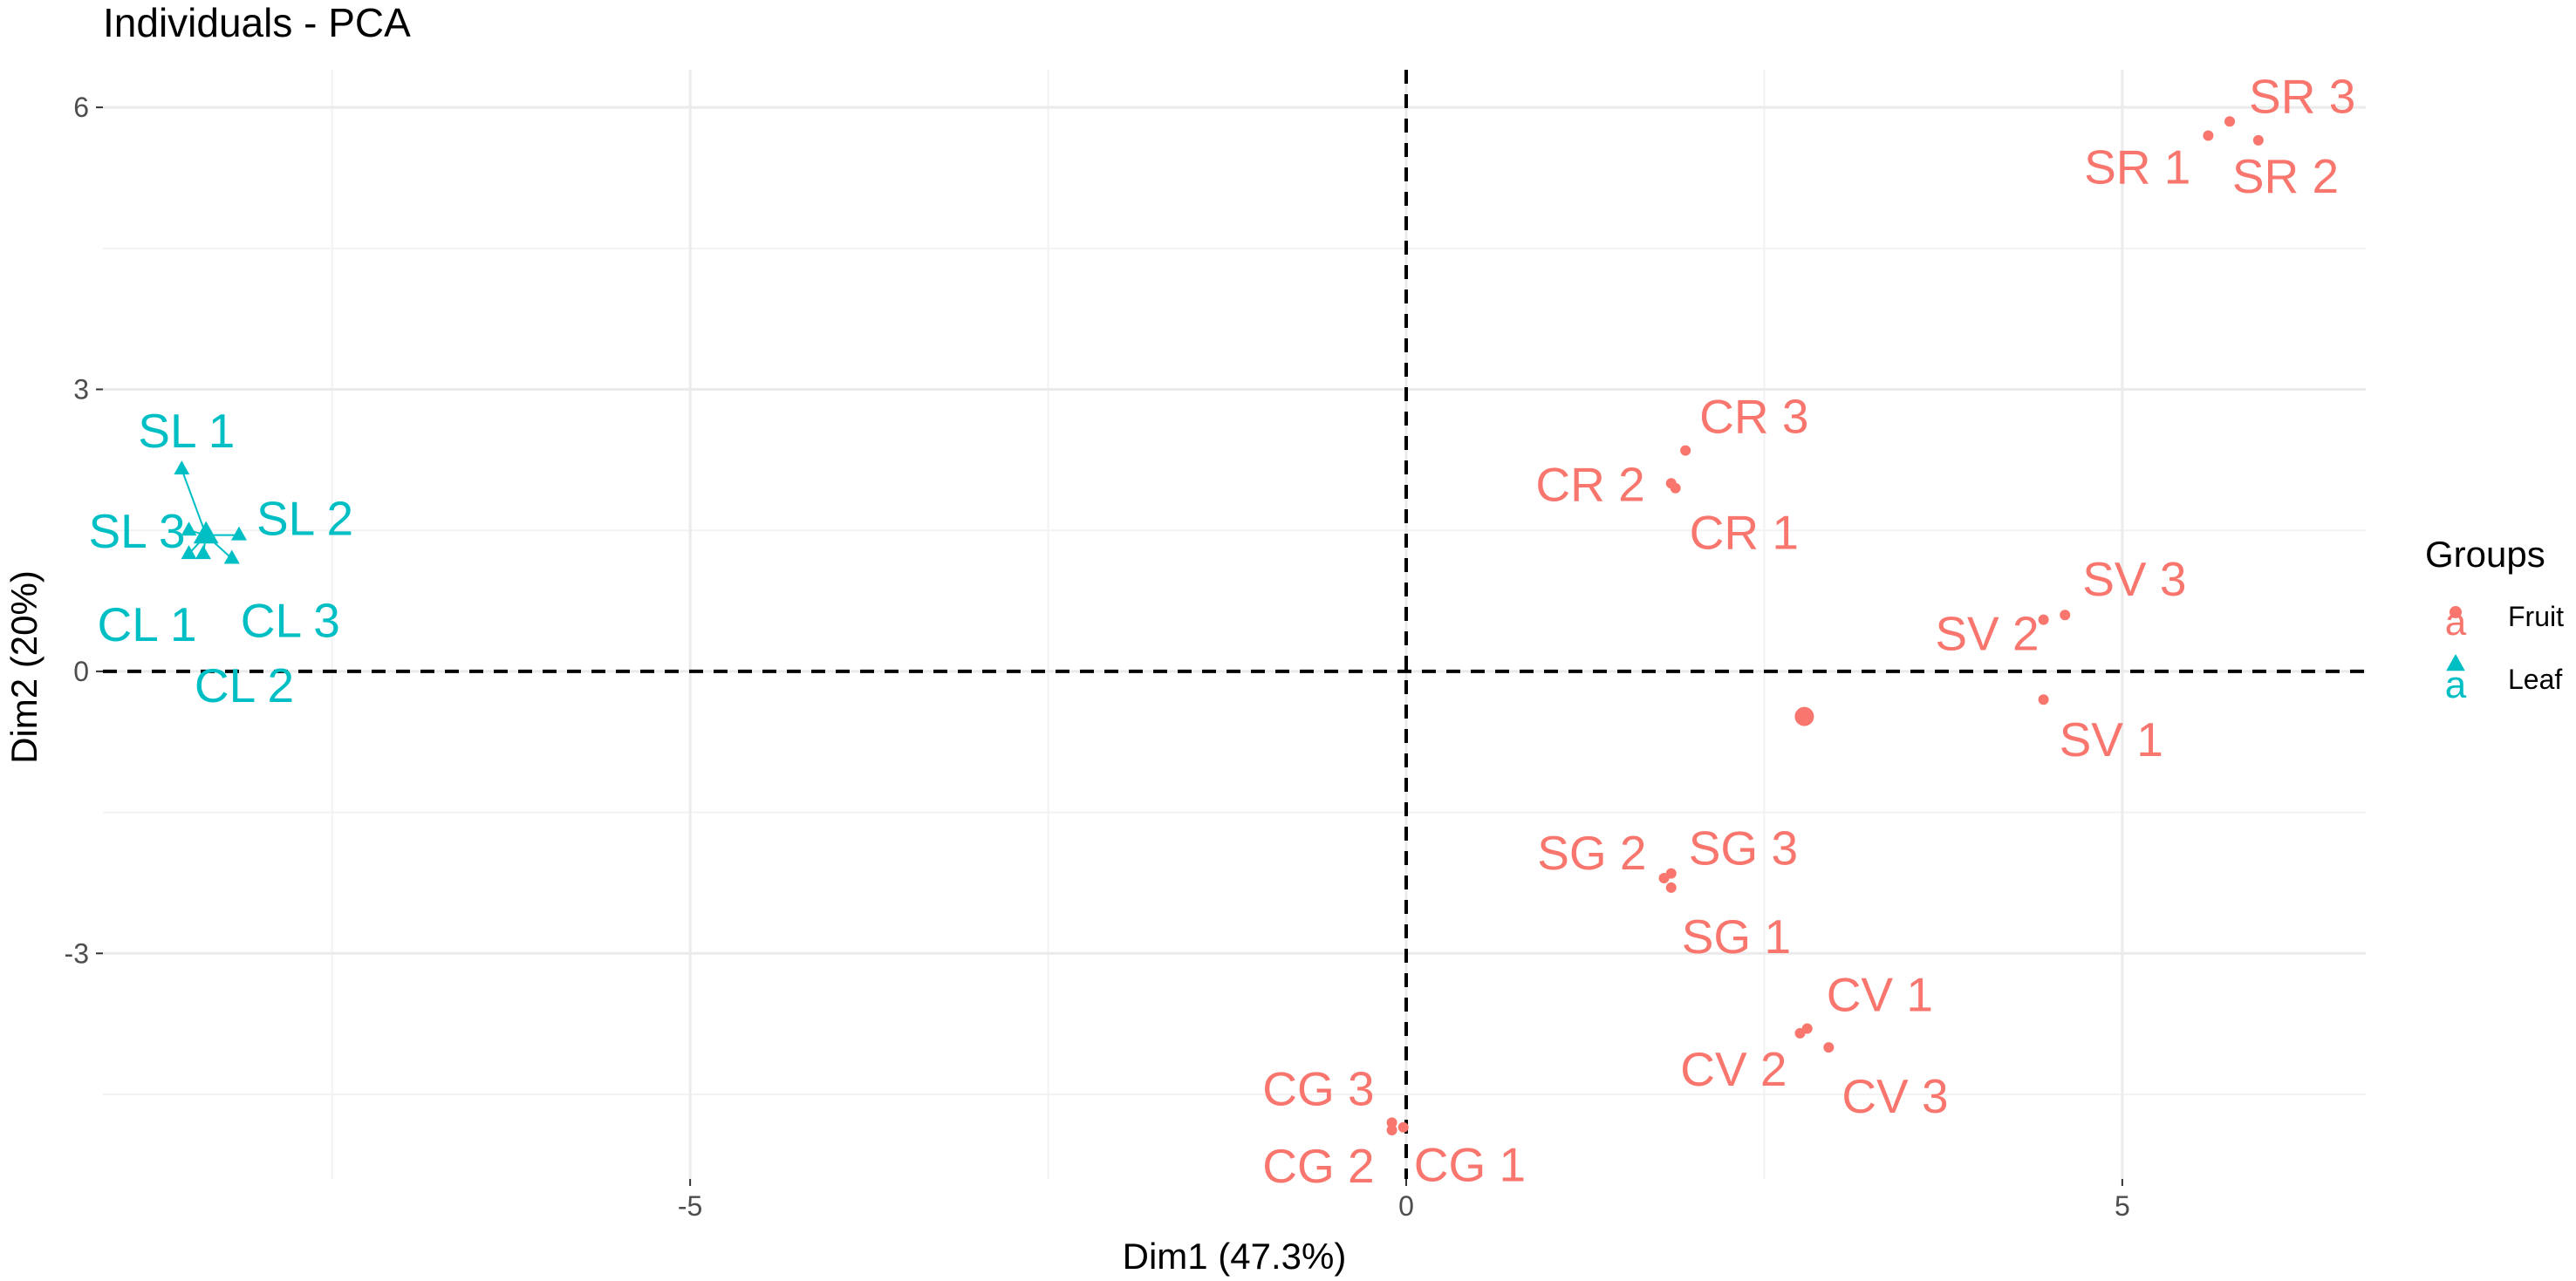  What do you see at coordinates (81, 671) in the screenshot?
I see `y-tick-label: 0` at bounding box center [81, 671].